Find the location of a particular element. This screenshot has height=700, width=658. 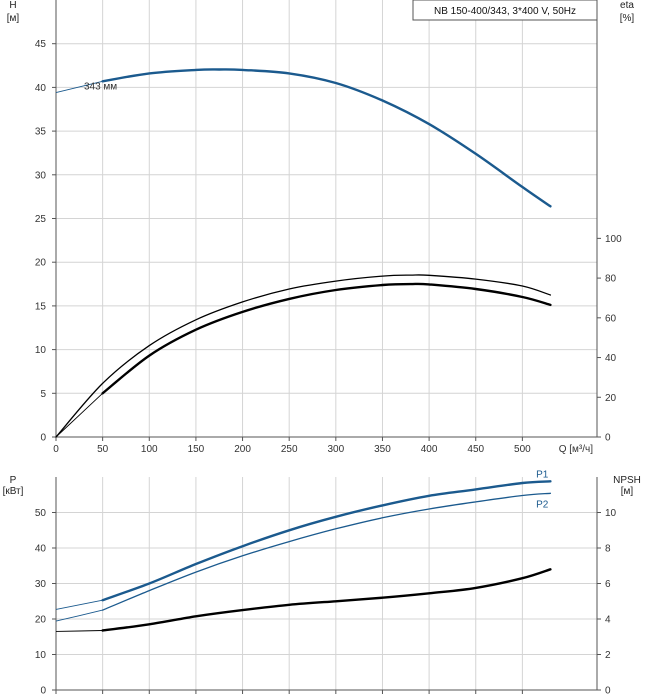

x-tick-label: 400 is located at coordinates (429, 449).